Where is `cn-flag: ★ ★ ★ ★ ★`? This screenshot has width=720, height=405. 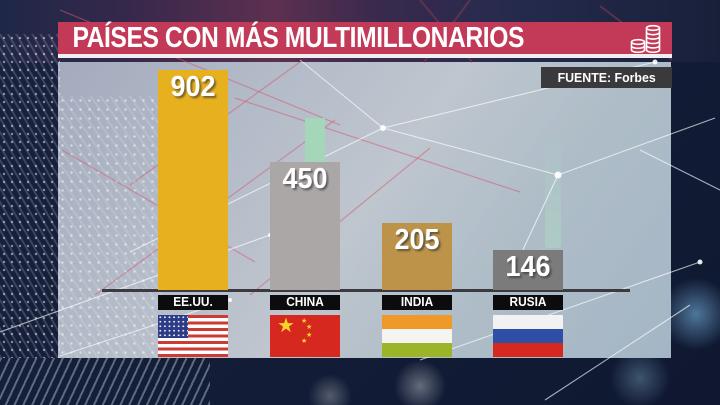 cn-flag: ★ ★ ★ ★ ★ is located at coordinates (305, 336).